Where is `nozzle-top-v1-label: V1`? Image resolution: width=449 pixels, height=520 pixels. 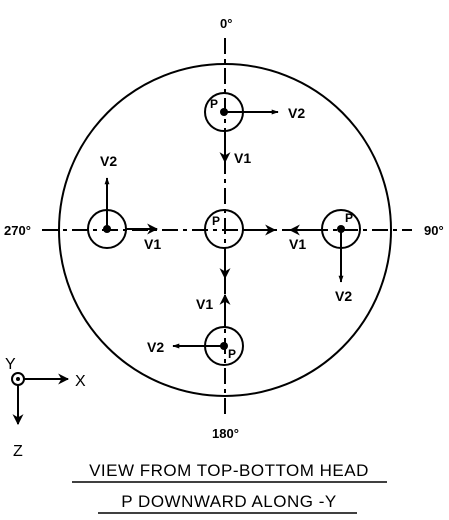 nozzle-top-v1-label: V1 is located at coordinates (242, 158).